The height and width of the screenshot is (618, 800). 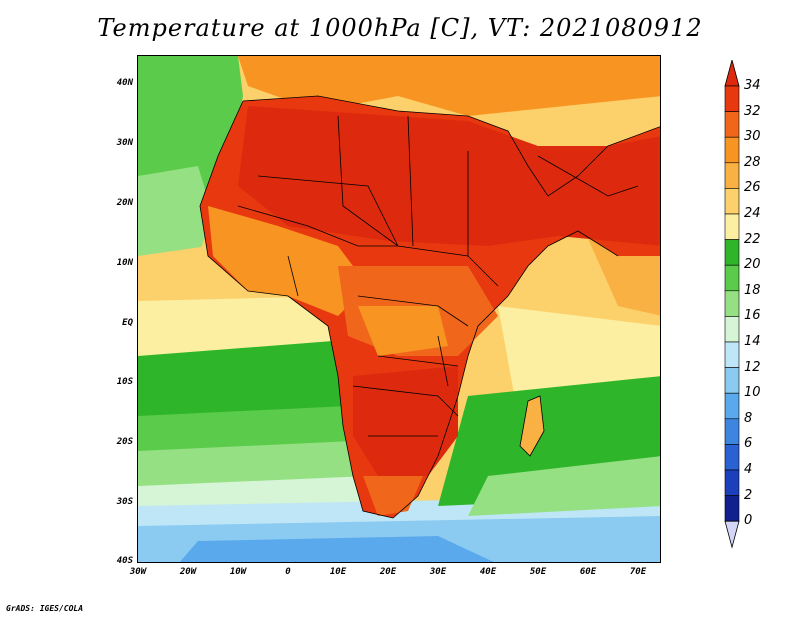 What do you see at coordinates (752, 341) in the screenshot?
I see `colorbar-label: 14` at bounding box center [752, 341].